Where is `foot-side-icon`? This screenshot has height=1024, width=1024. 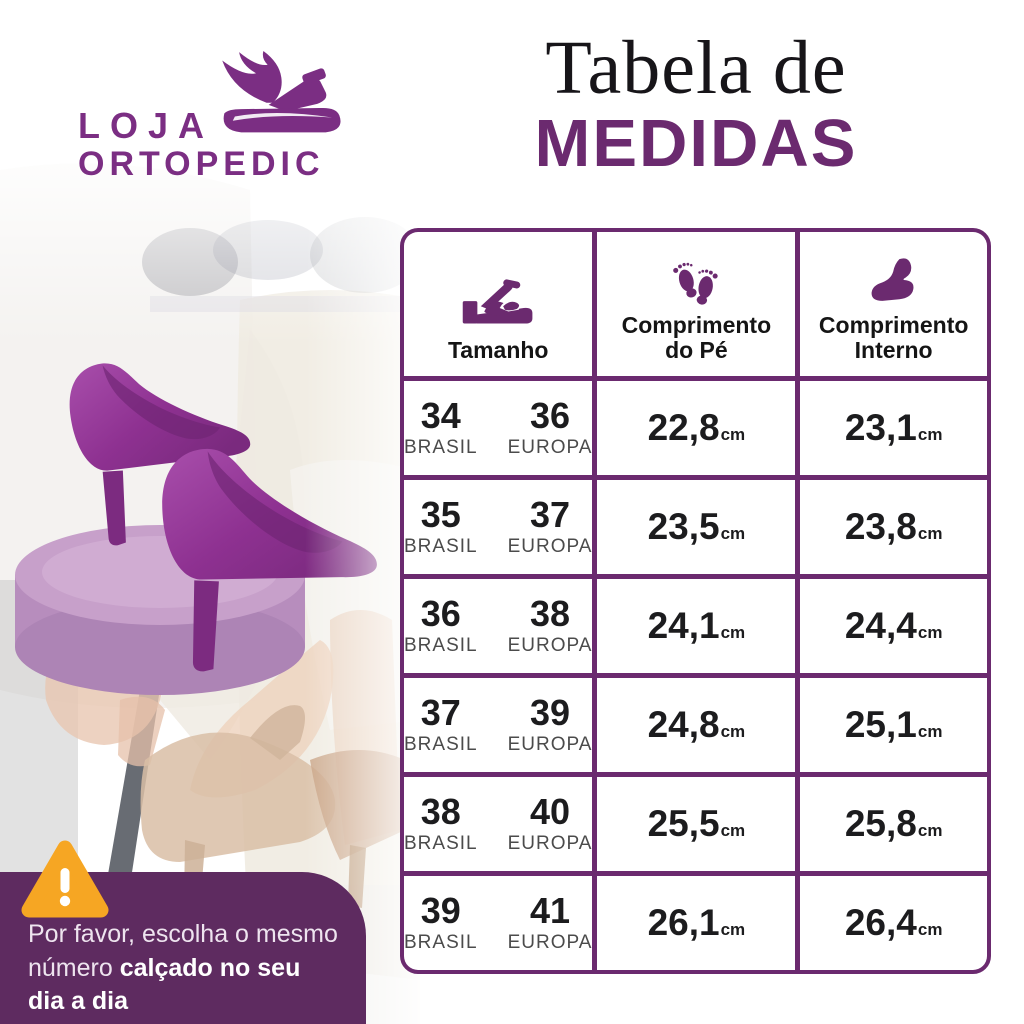 foot-side-icon is located at coordinates (894, 274).